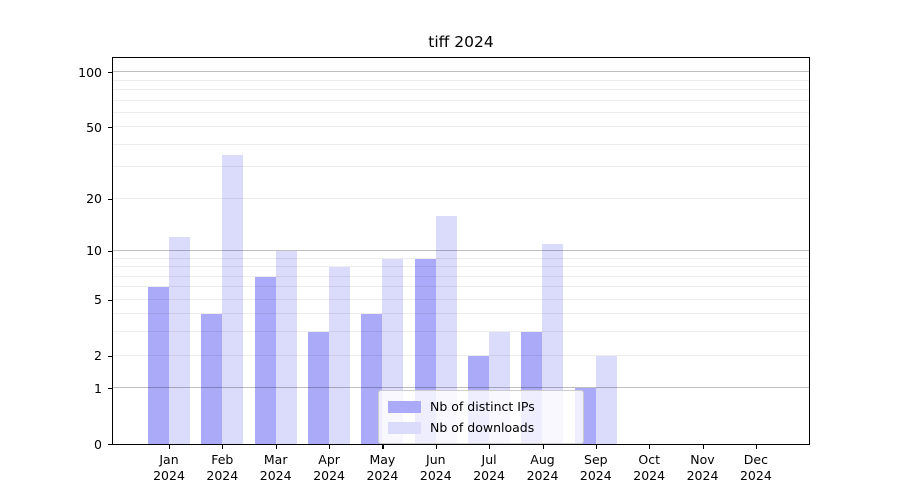 This screenshot has height=500, width=900. I want to click on legend-item-downloads: Nb of downloads, so click(481, 427).